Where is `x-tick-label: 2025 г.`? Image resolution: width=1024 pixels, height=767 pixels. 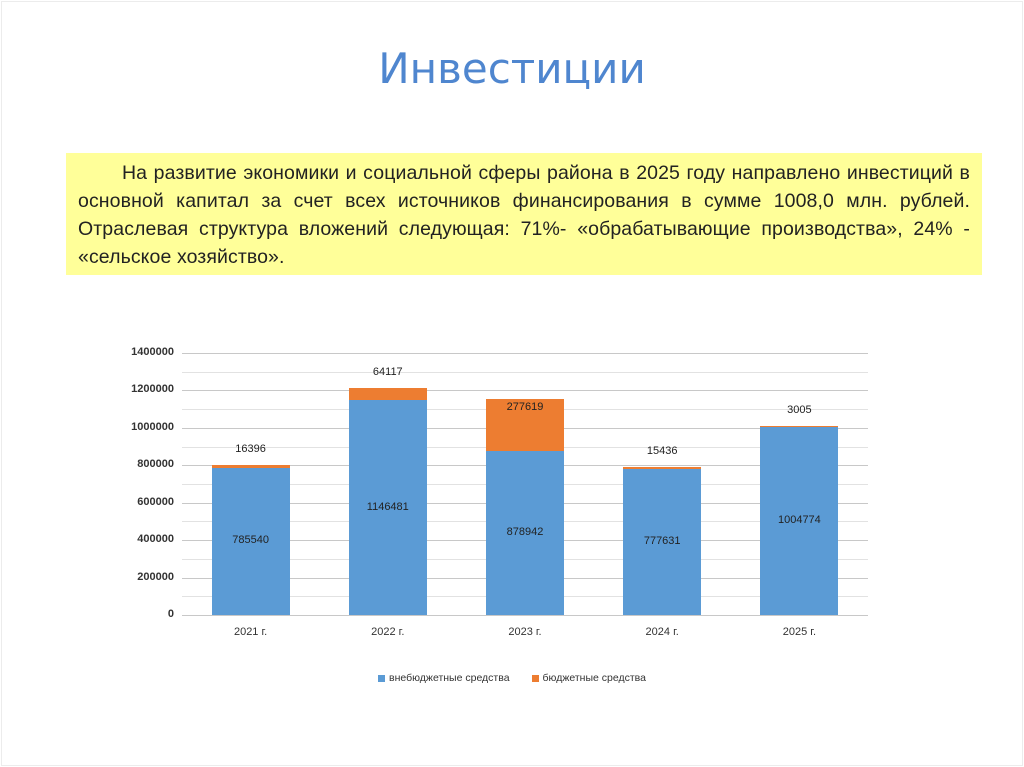
x-tick-label: 2025 г. is located at coordinates (799, 632).